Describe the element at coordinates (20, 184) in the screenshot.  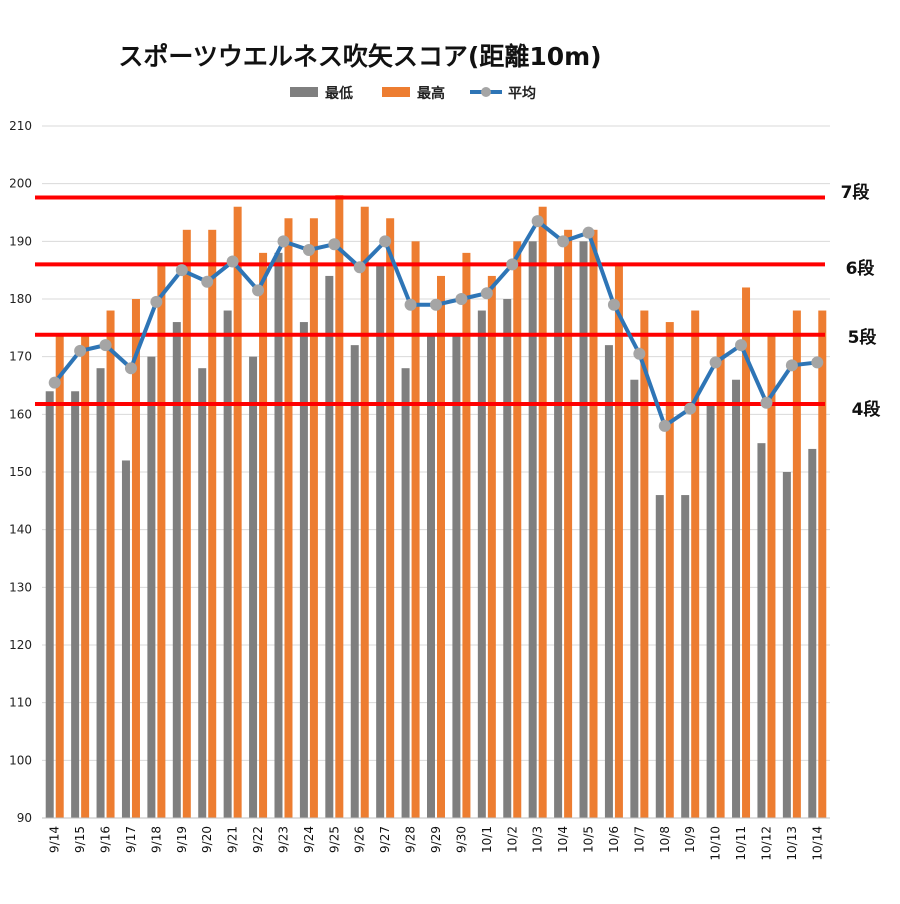
I see `y-tick-label: 200` at that location.